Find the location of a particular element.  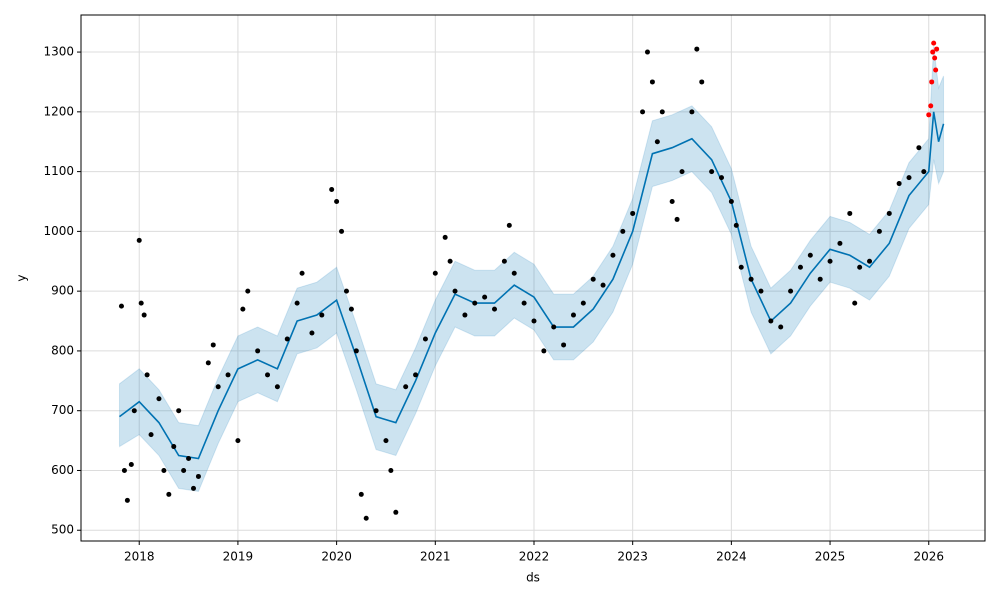

x-tick-label: 2026 is located at coordinates (928, 557).